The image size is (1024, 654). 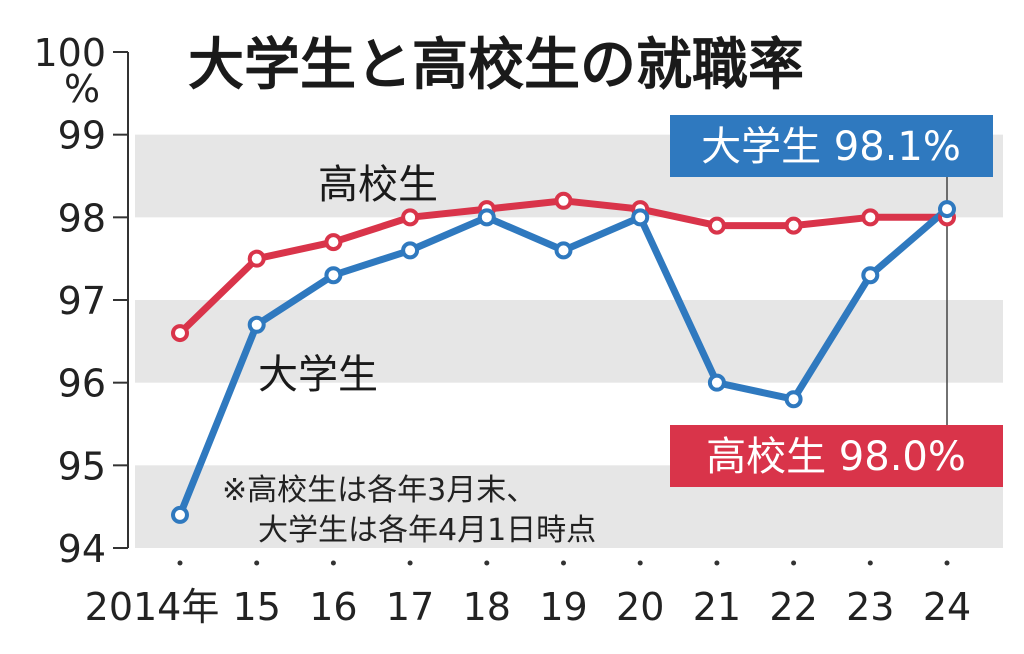 What do you see at coordinates (82, 549) in the screenshot?
I see `y-tick-label-0: 94` at bounding box center [82, 549].